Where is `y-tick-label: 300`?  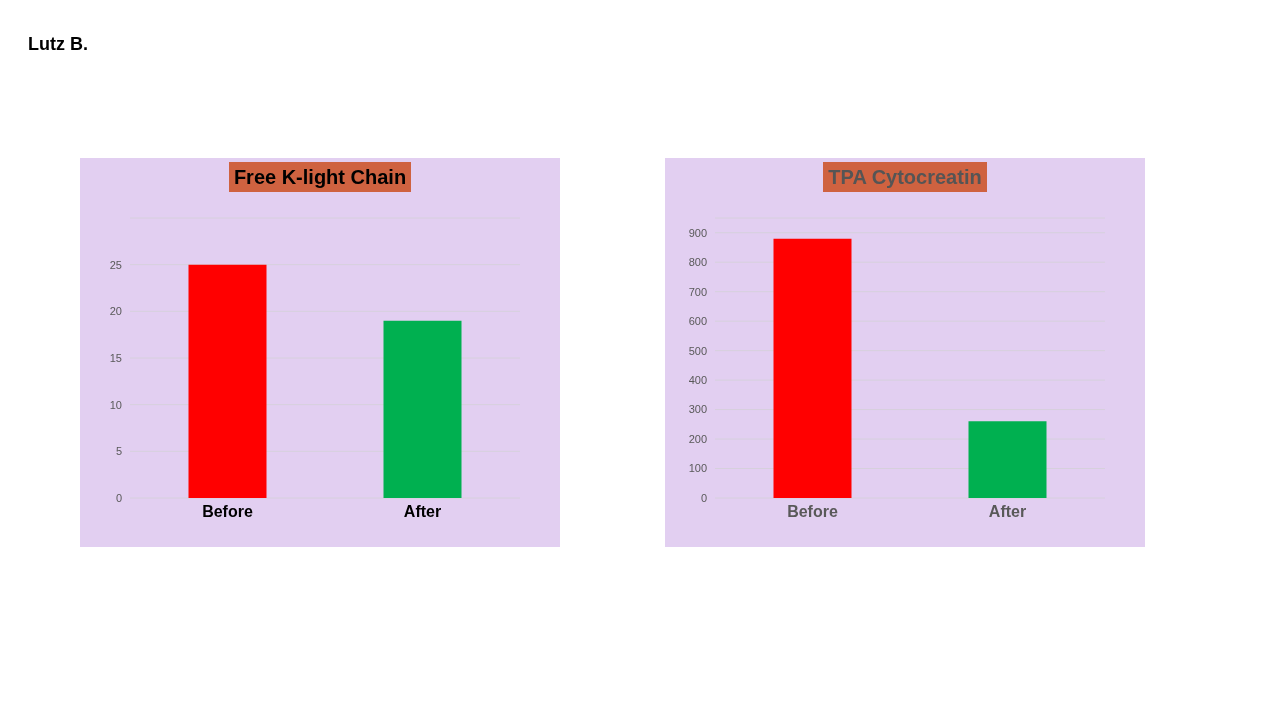 y-tick-label: 300 is located at coordinates (697, 409).